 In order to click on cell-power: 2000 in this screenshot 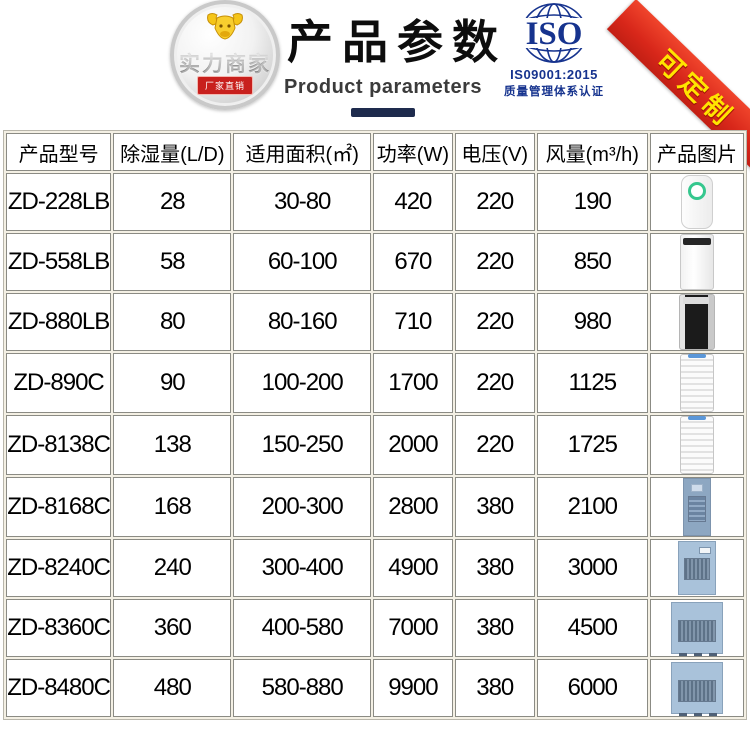, I will do `click(412, 445)`.